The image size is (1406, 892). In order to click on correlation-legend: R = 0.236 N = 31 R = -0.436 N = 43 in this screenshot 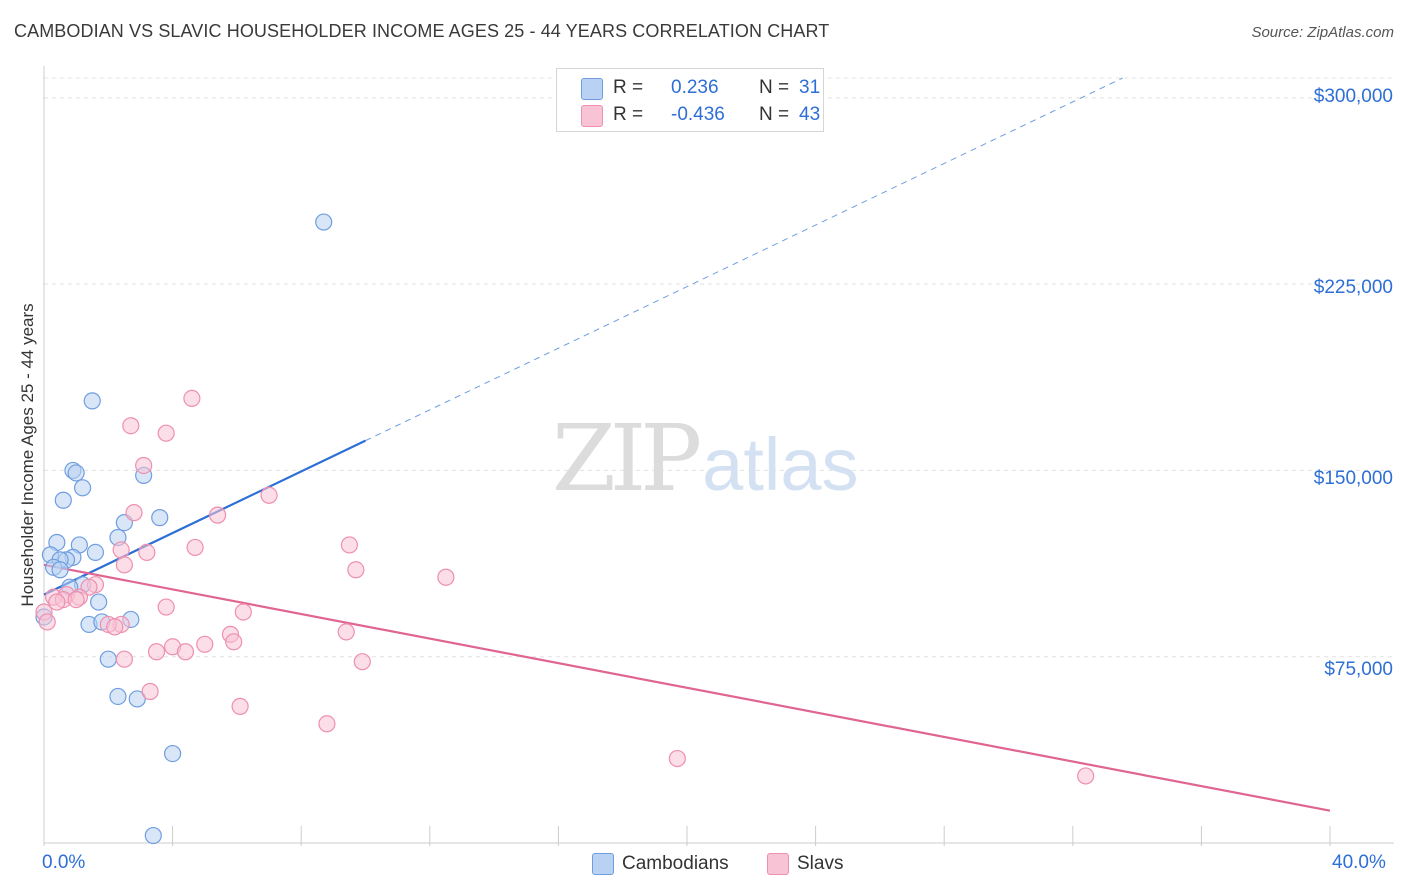, I will do `click(690, 100)`.